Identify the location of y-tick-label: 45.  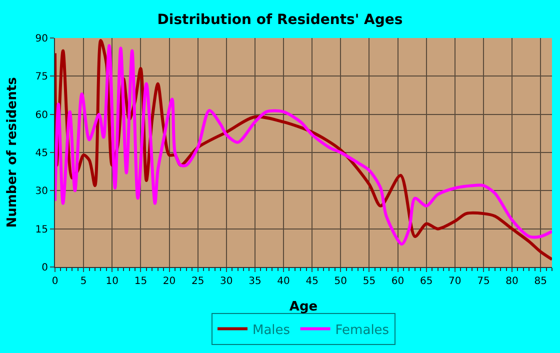
(41, 153).